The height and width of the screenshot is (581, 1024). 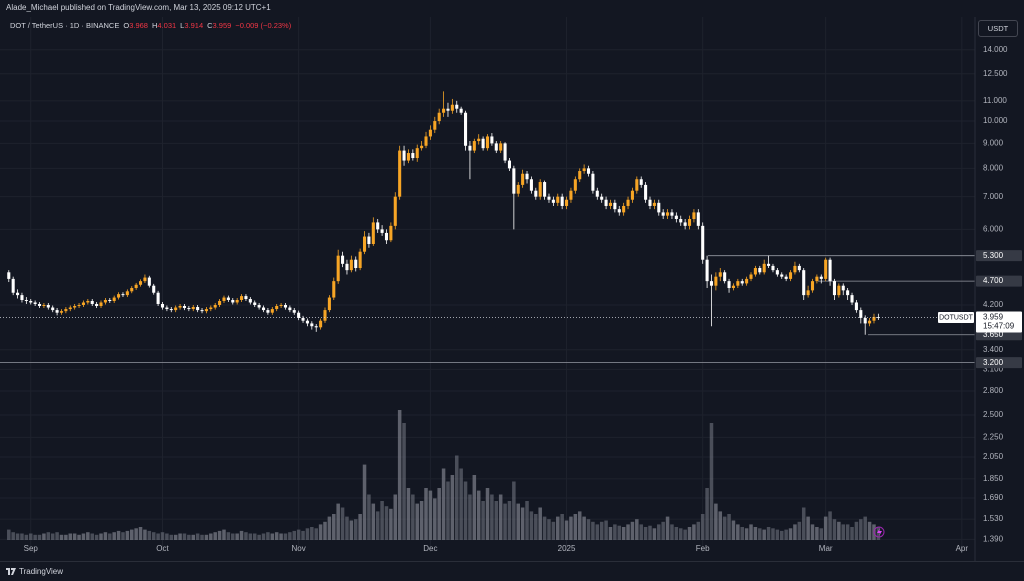 What do you see at coordinates (999, 256) in the screenshot?
I see `level-label-box` at bounding box center [999, 256].